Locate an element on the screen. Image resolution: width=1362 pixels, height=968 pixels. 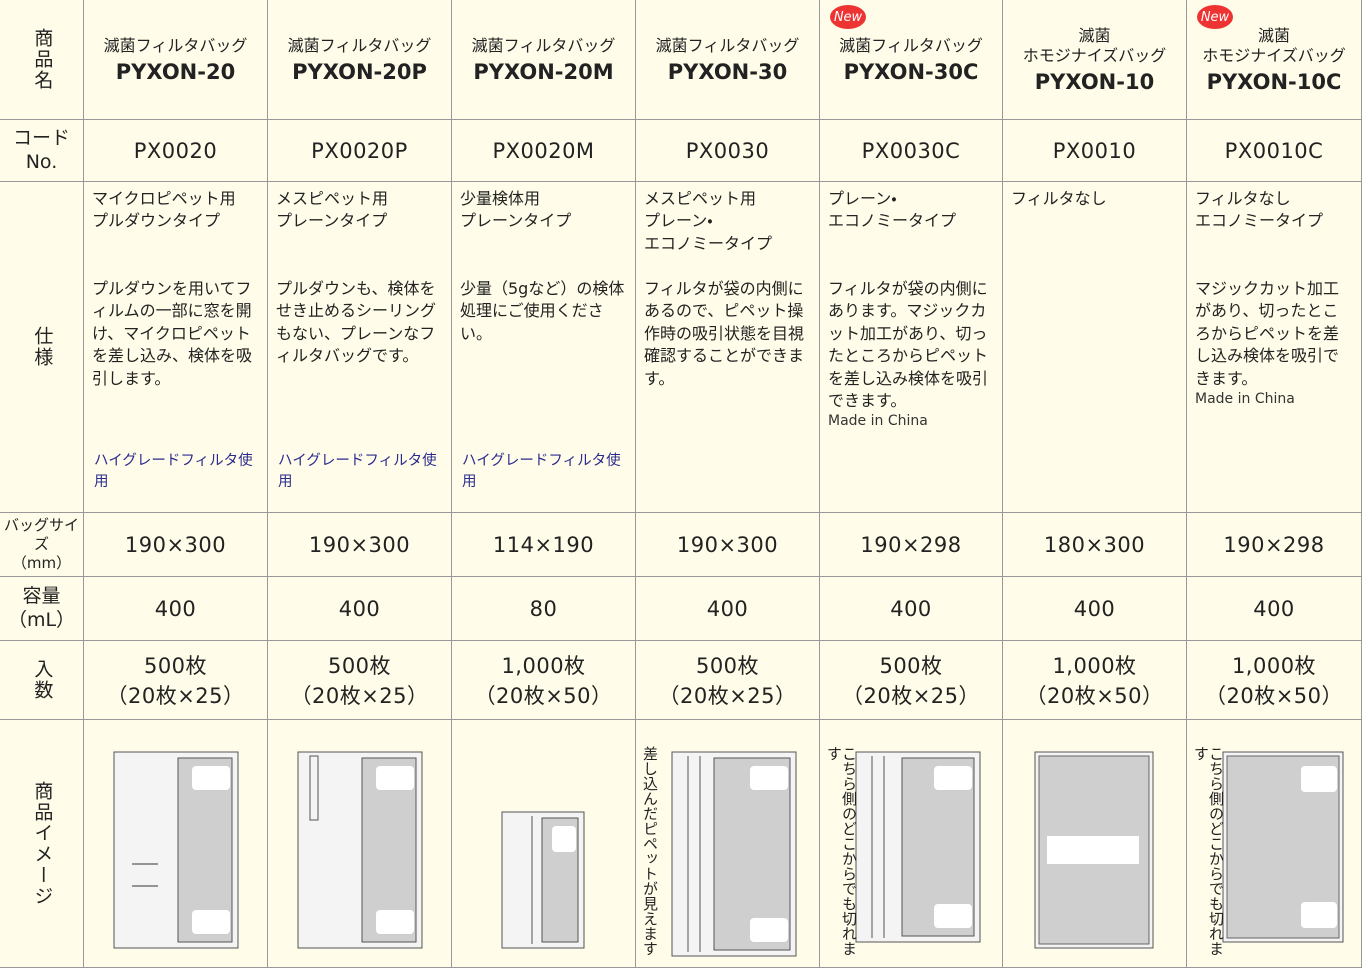
code-cell: PX0020 is located at coordinates (176, 151).